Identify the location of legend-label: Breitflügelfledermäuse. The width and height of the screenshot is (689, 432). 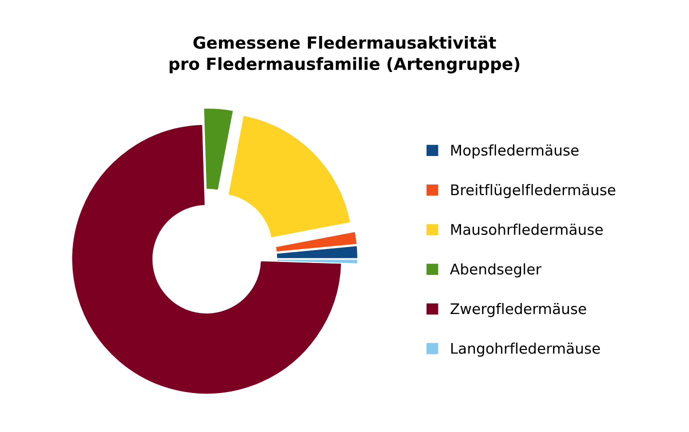
(533, 191).